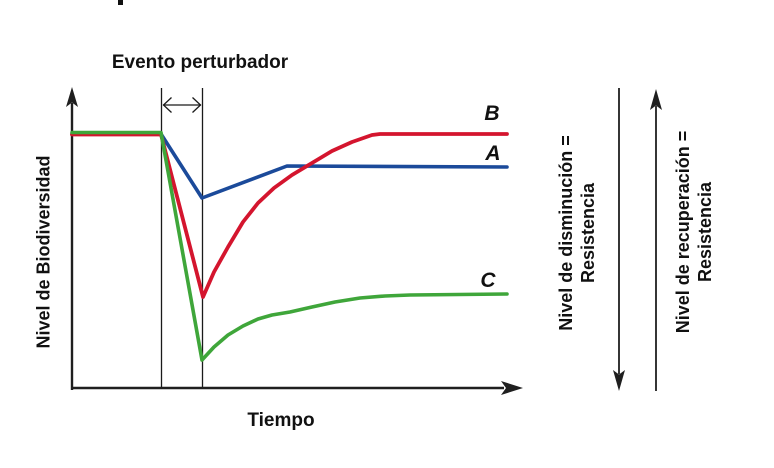 The height and width of the screenshot is (468, 774). What do you see at coordinates (43, 252) in the screenshot?
I see `y-axis-label: Nivel de Biodiversidad` at bounding box center [43, 252].